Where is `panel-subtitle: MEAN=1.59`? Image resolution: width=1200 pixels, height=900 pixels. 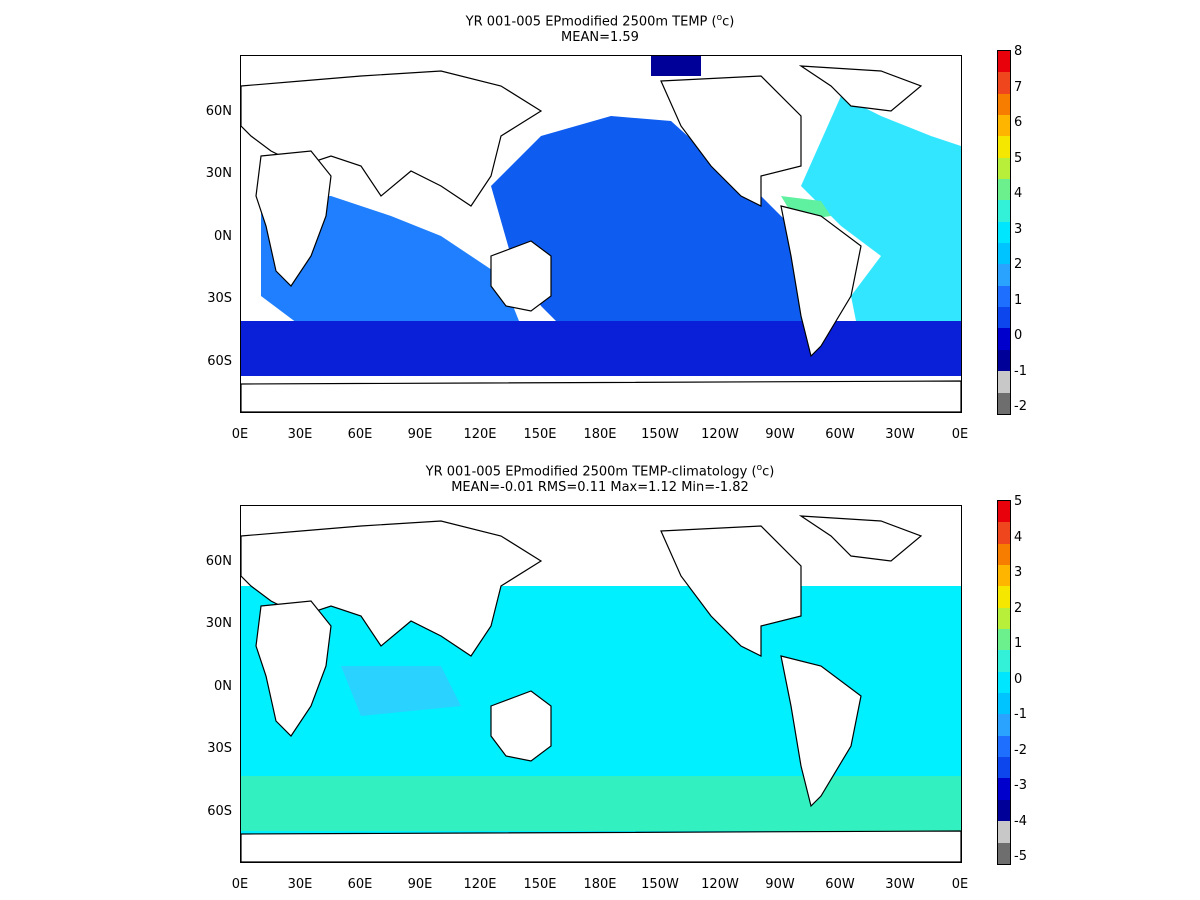 panel-subtitle: MEAN=1.59 is located at coordinates (600, 37).